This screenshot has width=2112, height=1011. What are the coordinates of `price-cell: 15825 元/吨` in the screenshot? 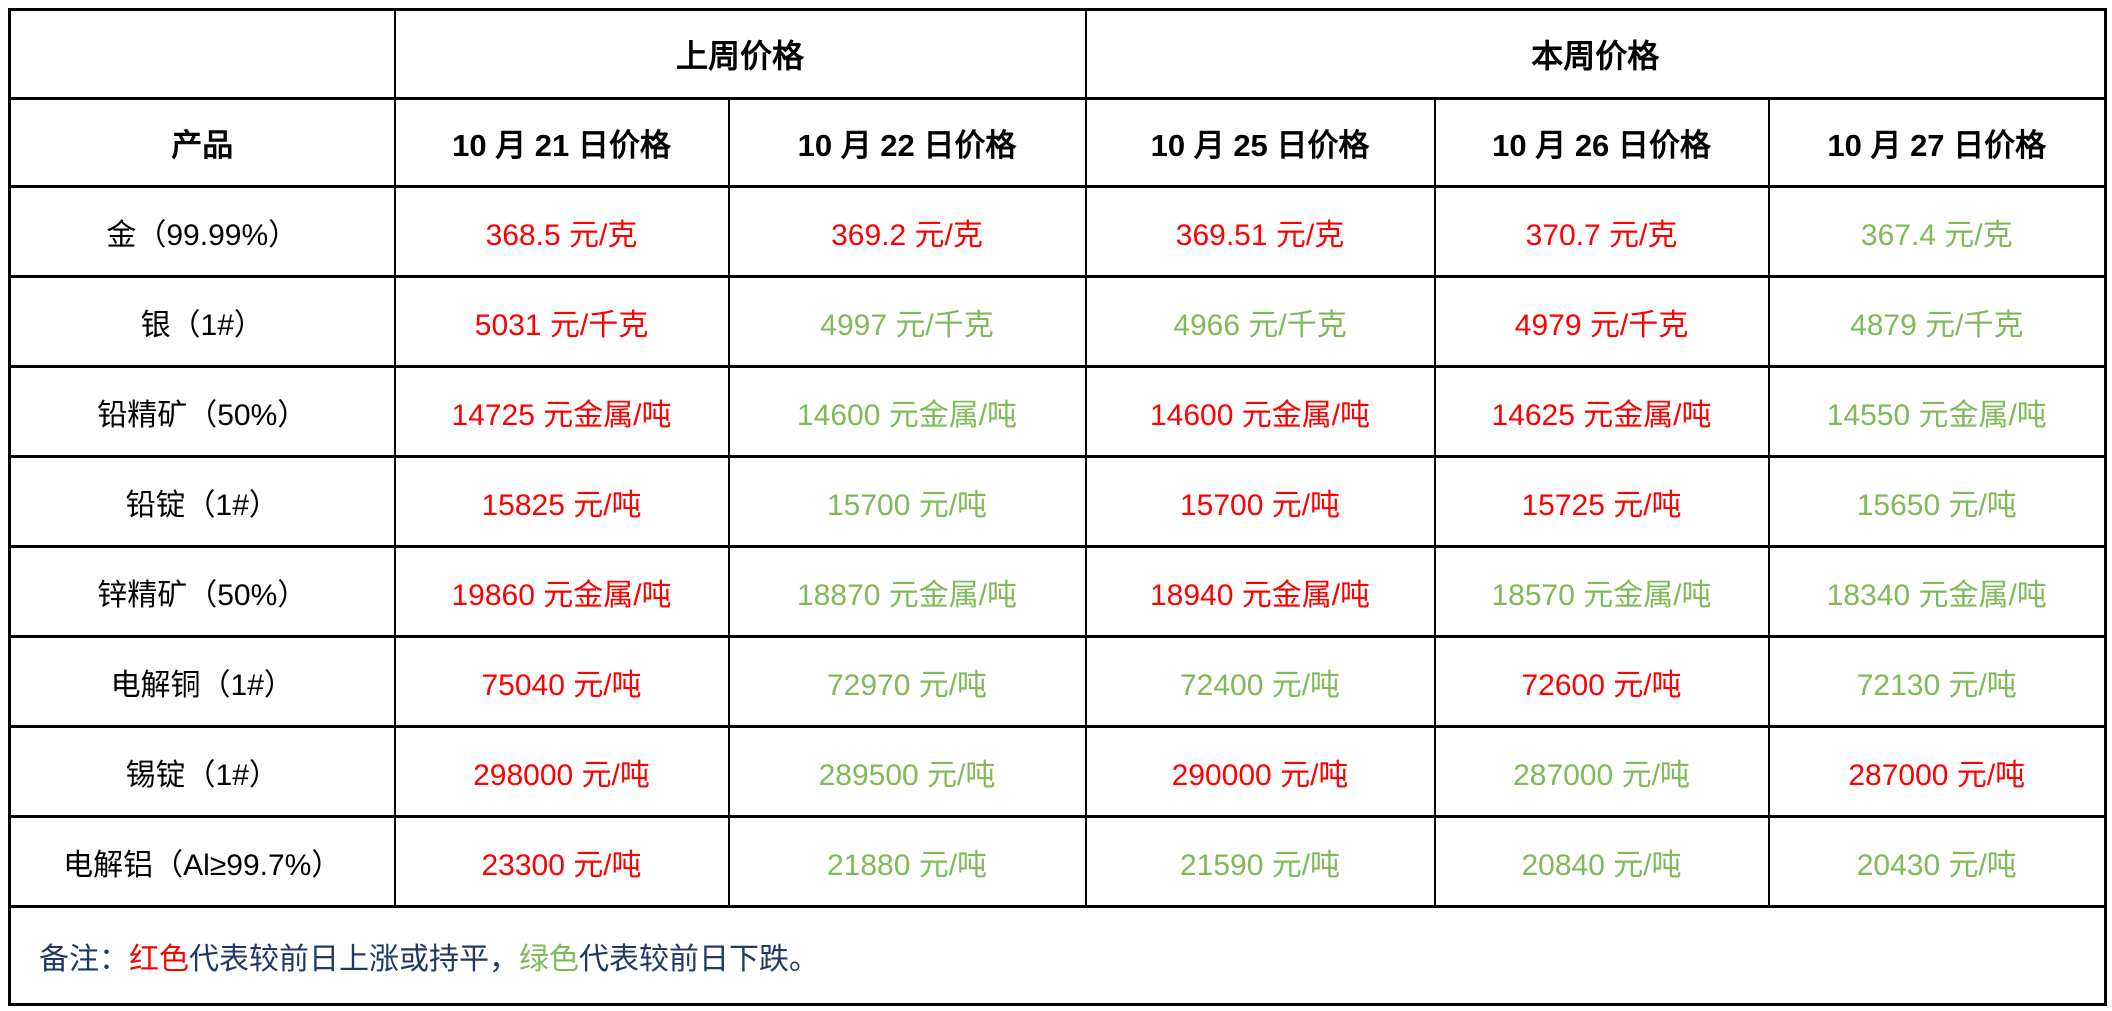 It's located at (561, 501).